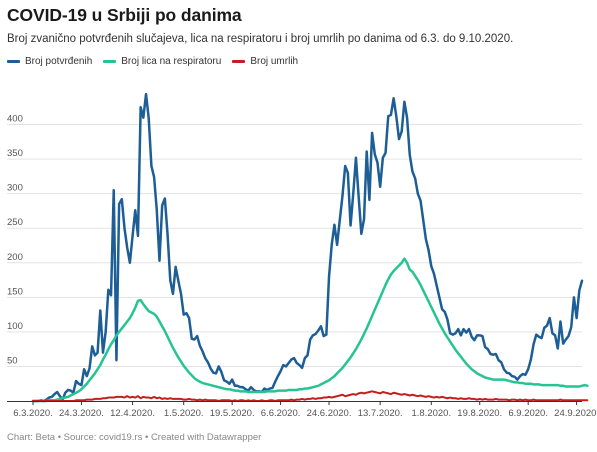 This screenshot has width=597, height=452. What do you see at coordinates (171, 61) in the screenshot?
I see `legend-label-respirator: Broj lica na respiratoru` at bounding box center [171, 61].